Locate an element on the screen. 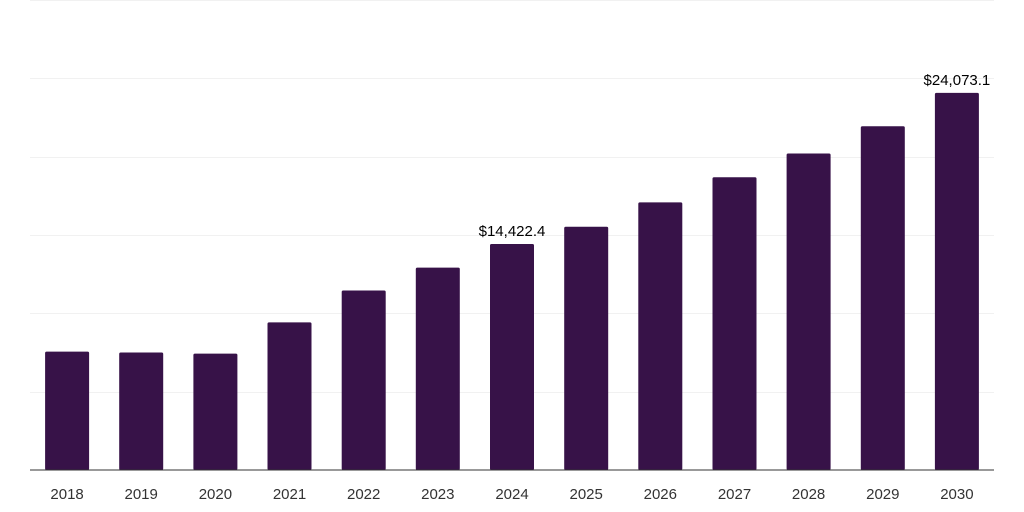 This screenshot has height=512, width=1024. bar-2024 is located at coordinates (512, 357).